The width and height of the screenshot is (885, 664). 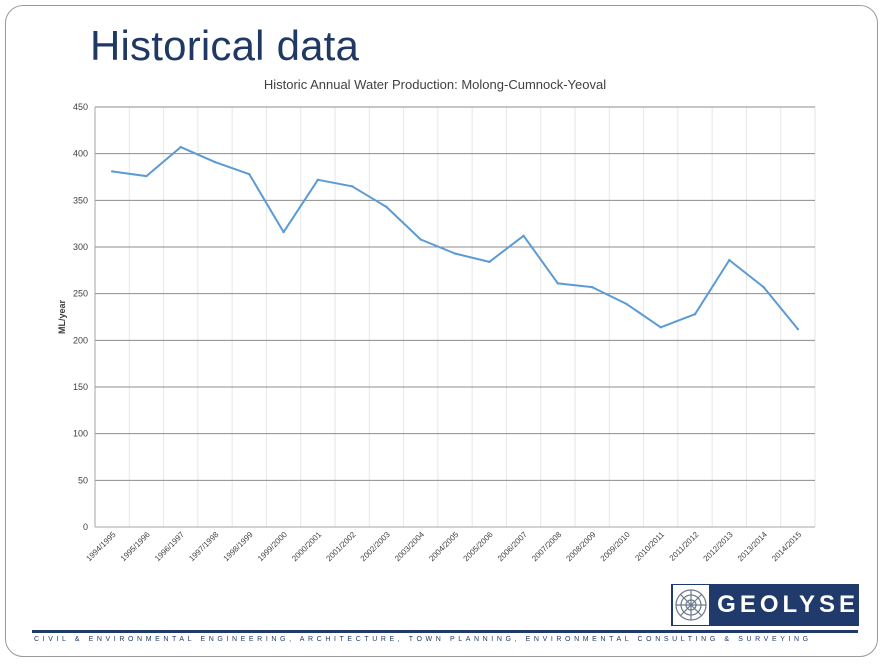 What do you see at coordinates (62, 316) in the screenshot?
I see `y-axis-label: ML/year` at bounding box center [62, 316].